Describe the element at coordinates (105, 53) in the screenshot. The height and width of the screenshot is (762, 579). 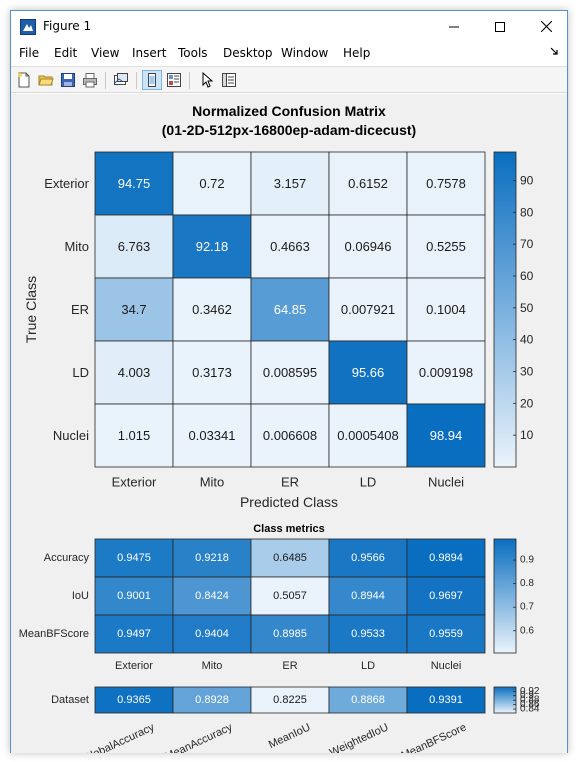
I see `menu-view: View` at that location.